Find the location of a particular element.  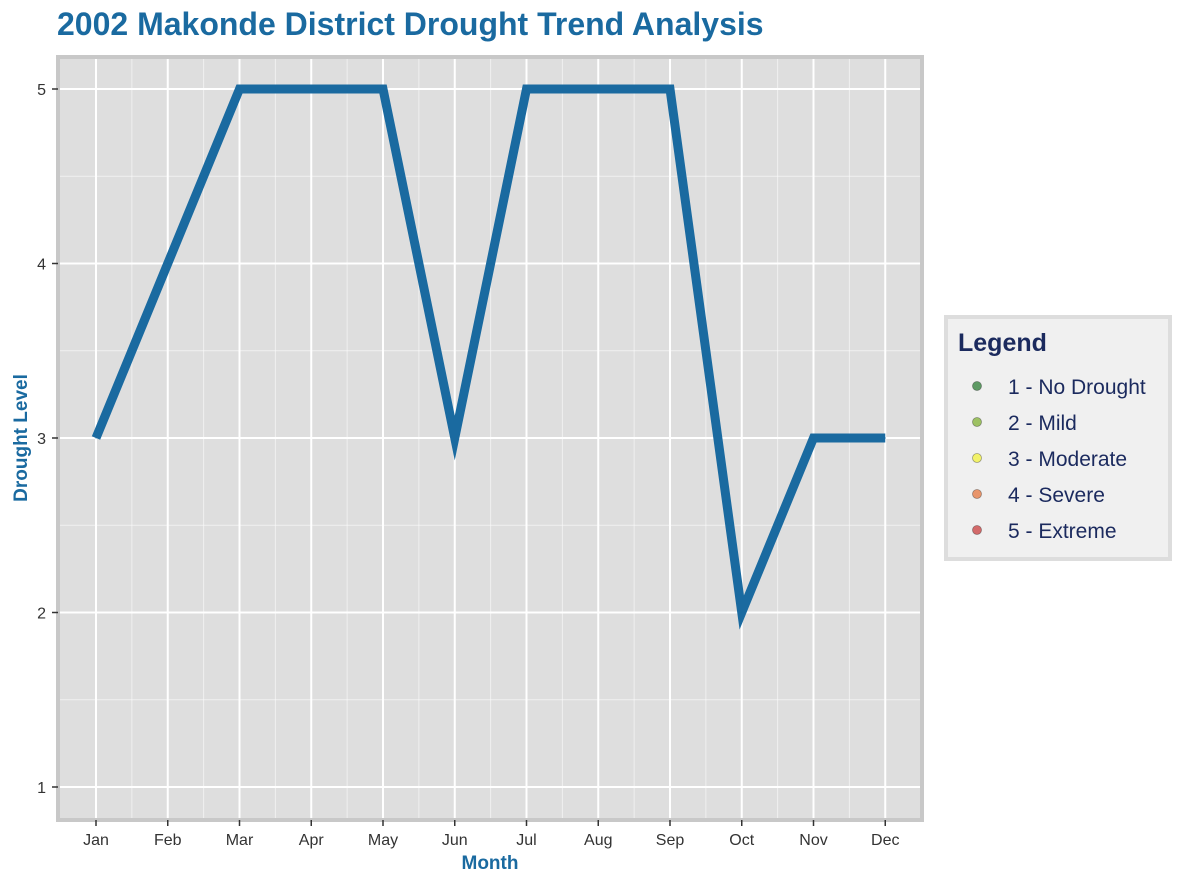

x-tick-label: Mar is located at coordinates (240, 840).